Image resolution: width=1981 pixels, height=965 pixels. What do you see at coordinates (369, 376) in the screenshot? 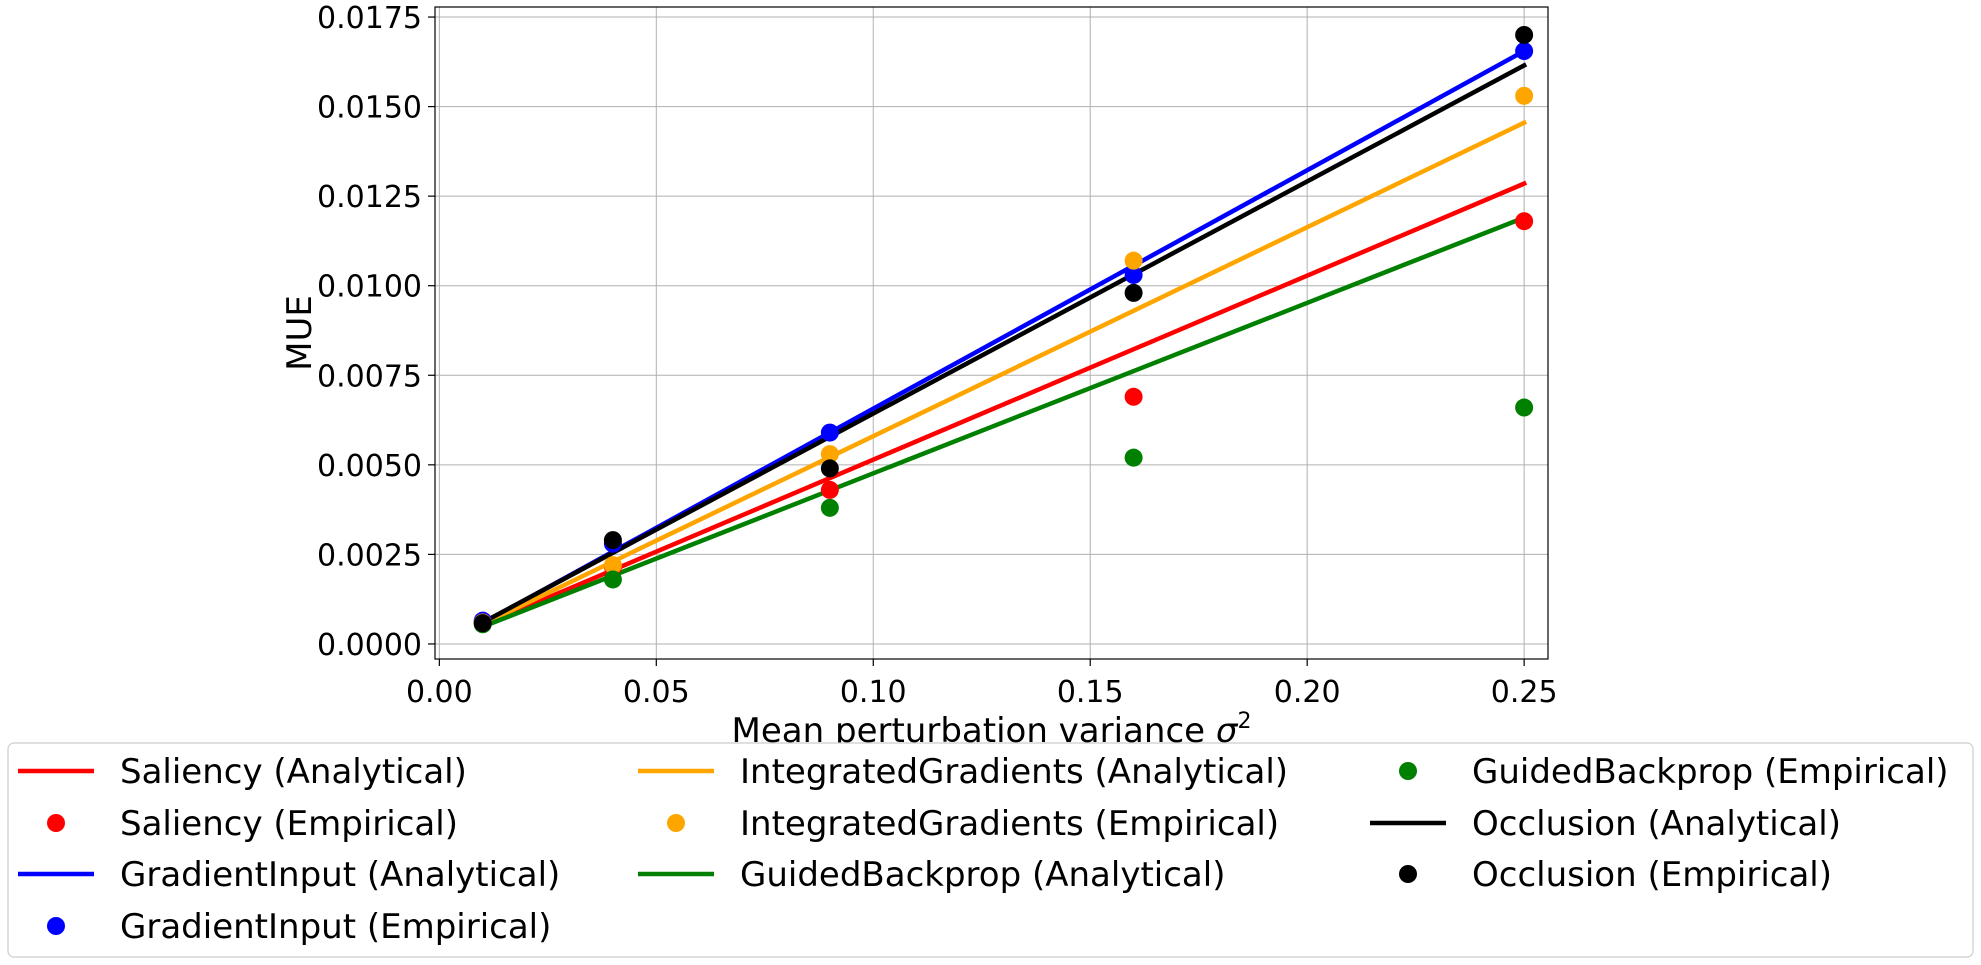
I see `y-tick-label: 0.0075` at bounding box center [369, 376].